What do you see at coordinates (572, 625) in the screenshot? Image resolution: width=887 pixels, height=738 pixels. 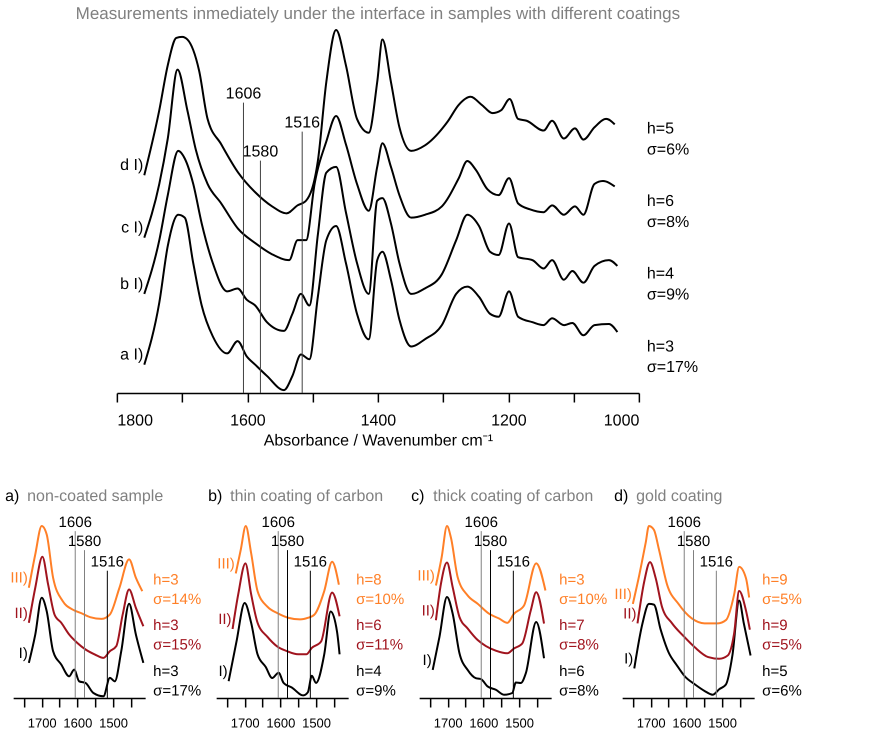 I see `text: h=7` at bounding box center [572, 625].